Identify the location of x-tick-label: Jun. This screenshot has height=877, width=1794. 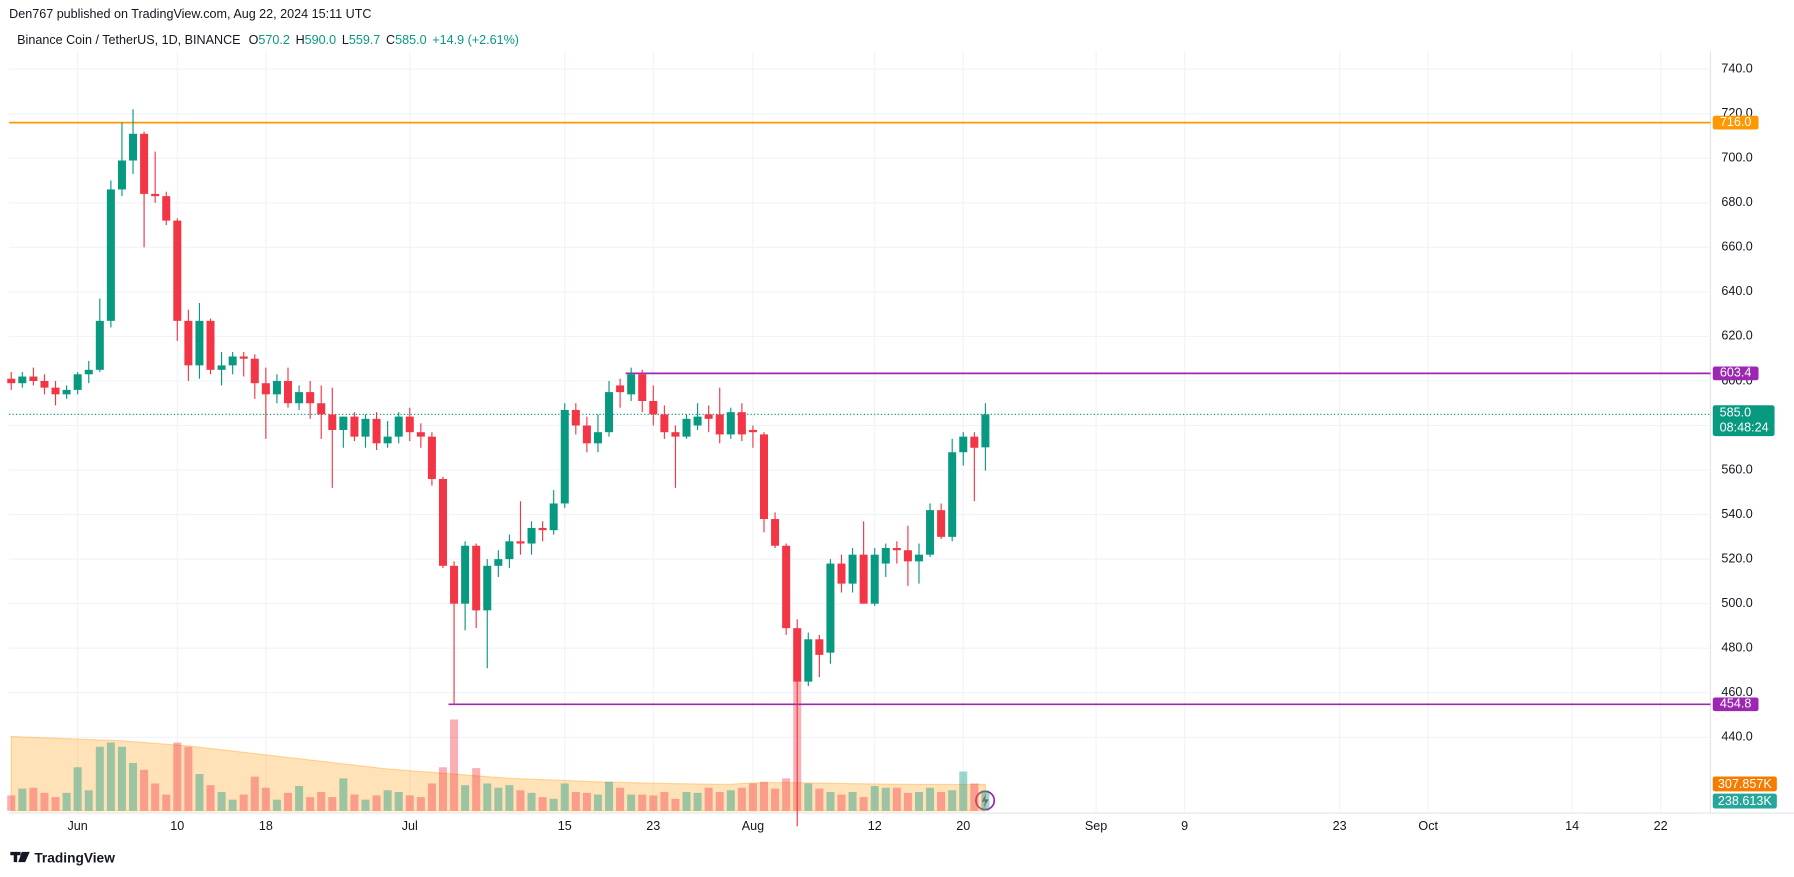
(78, 826).